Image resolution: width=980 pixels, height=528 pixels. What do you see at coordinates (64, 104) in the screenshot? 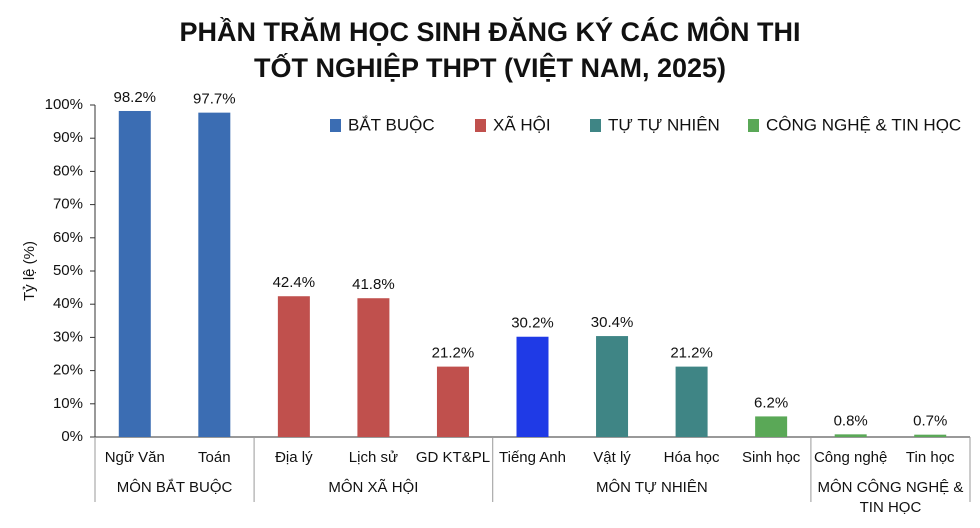
I see `y-tick-label: 100%` at bounding box center [64, 104].